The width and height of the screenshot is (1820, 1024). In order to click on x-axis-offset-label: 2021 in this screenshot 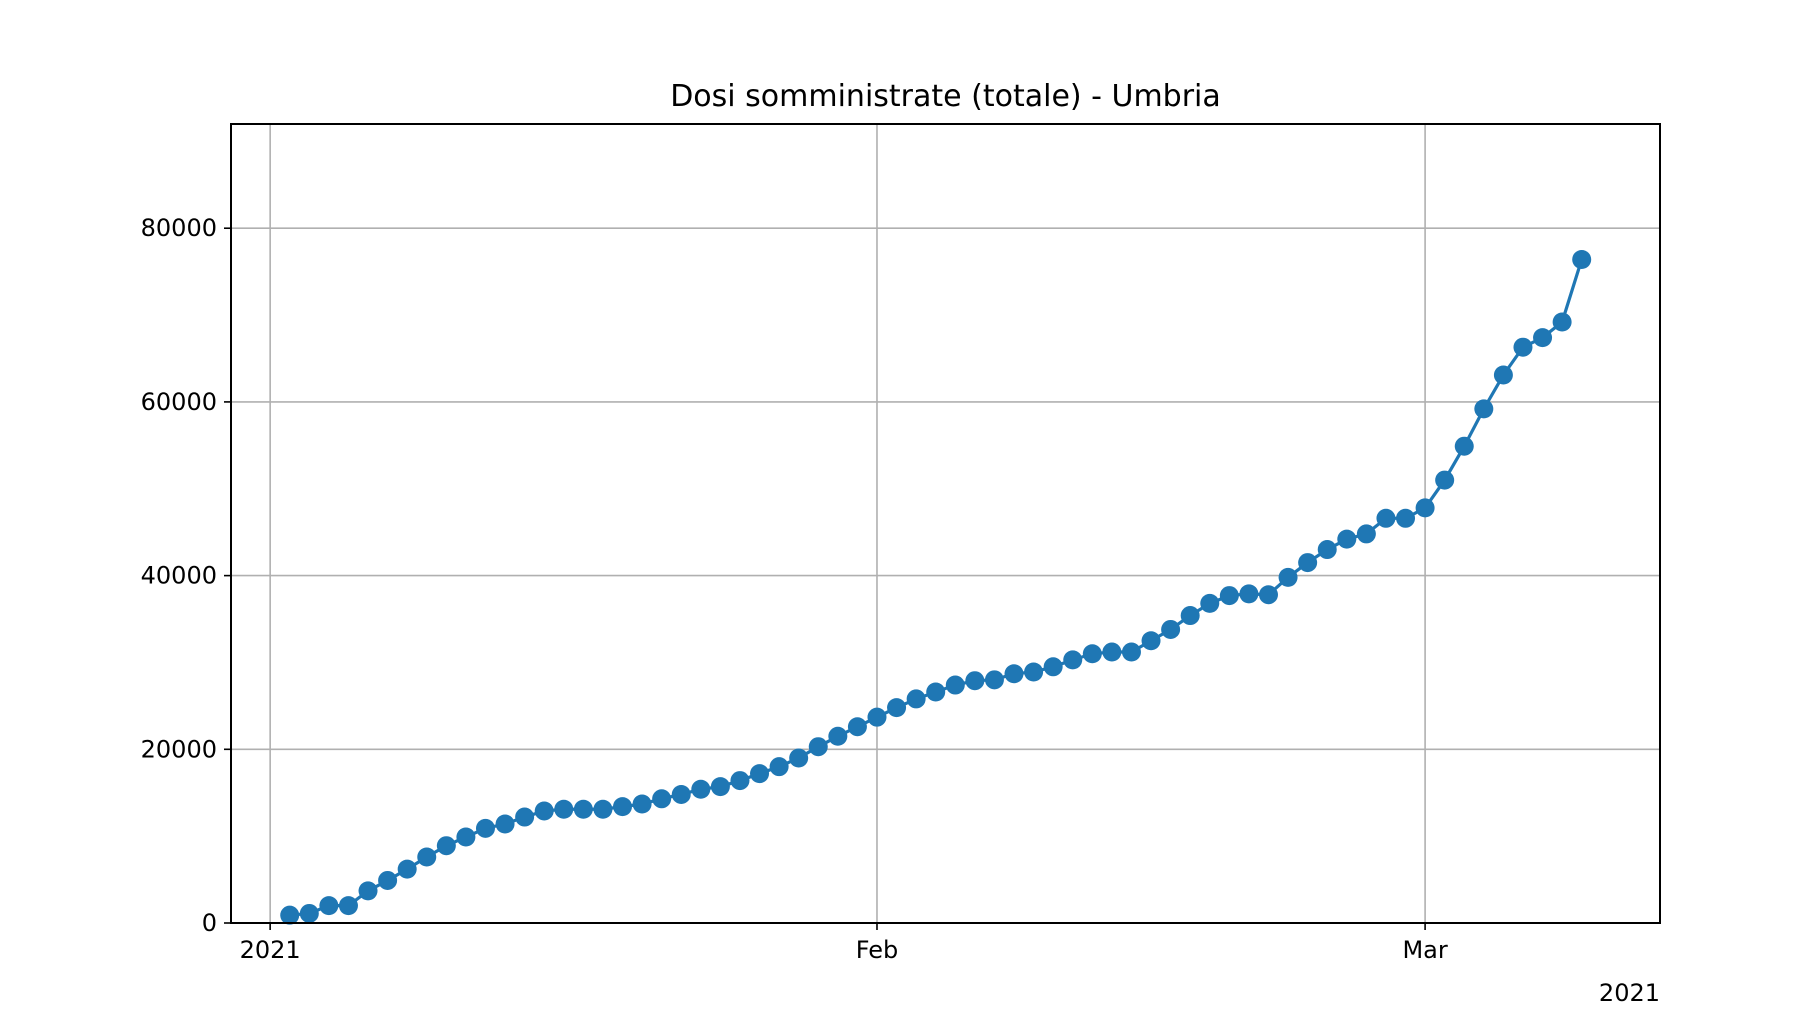, I will do `click(1629, 993)`.